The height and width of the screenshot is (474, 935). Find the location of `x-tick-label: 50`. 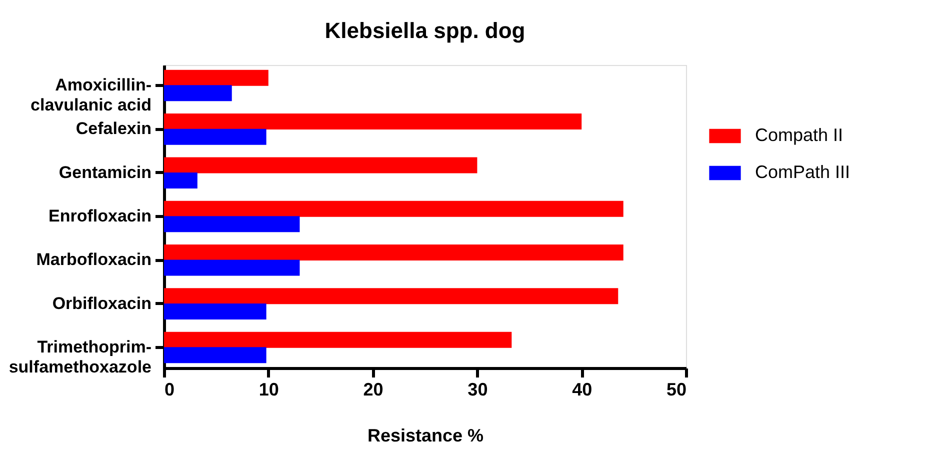

x-tick-label: 50 is located at coordinates (676, 390).